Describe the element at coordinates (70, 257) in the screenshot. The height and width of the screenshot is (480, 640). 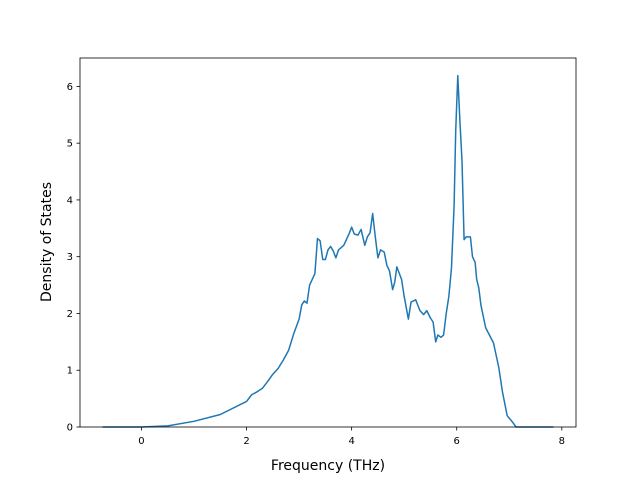
I see `y-tick-label: 3` at that location.